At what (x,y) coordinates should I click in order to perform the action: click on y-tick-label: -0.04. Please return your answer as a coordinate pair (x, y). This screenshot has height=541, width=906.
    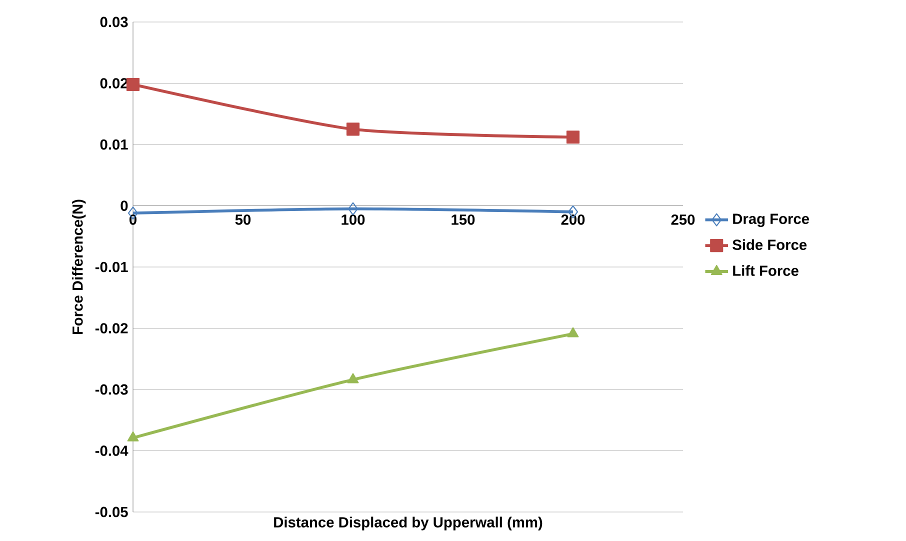
    Looking at the image, I should click on (111, 451).